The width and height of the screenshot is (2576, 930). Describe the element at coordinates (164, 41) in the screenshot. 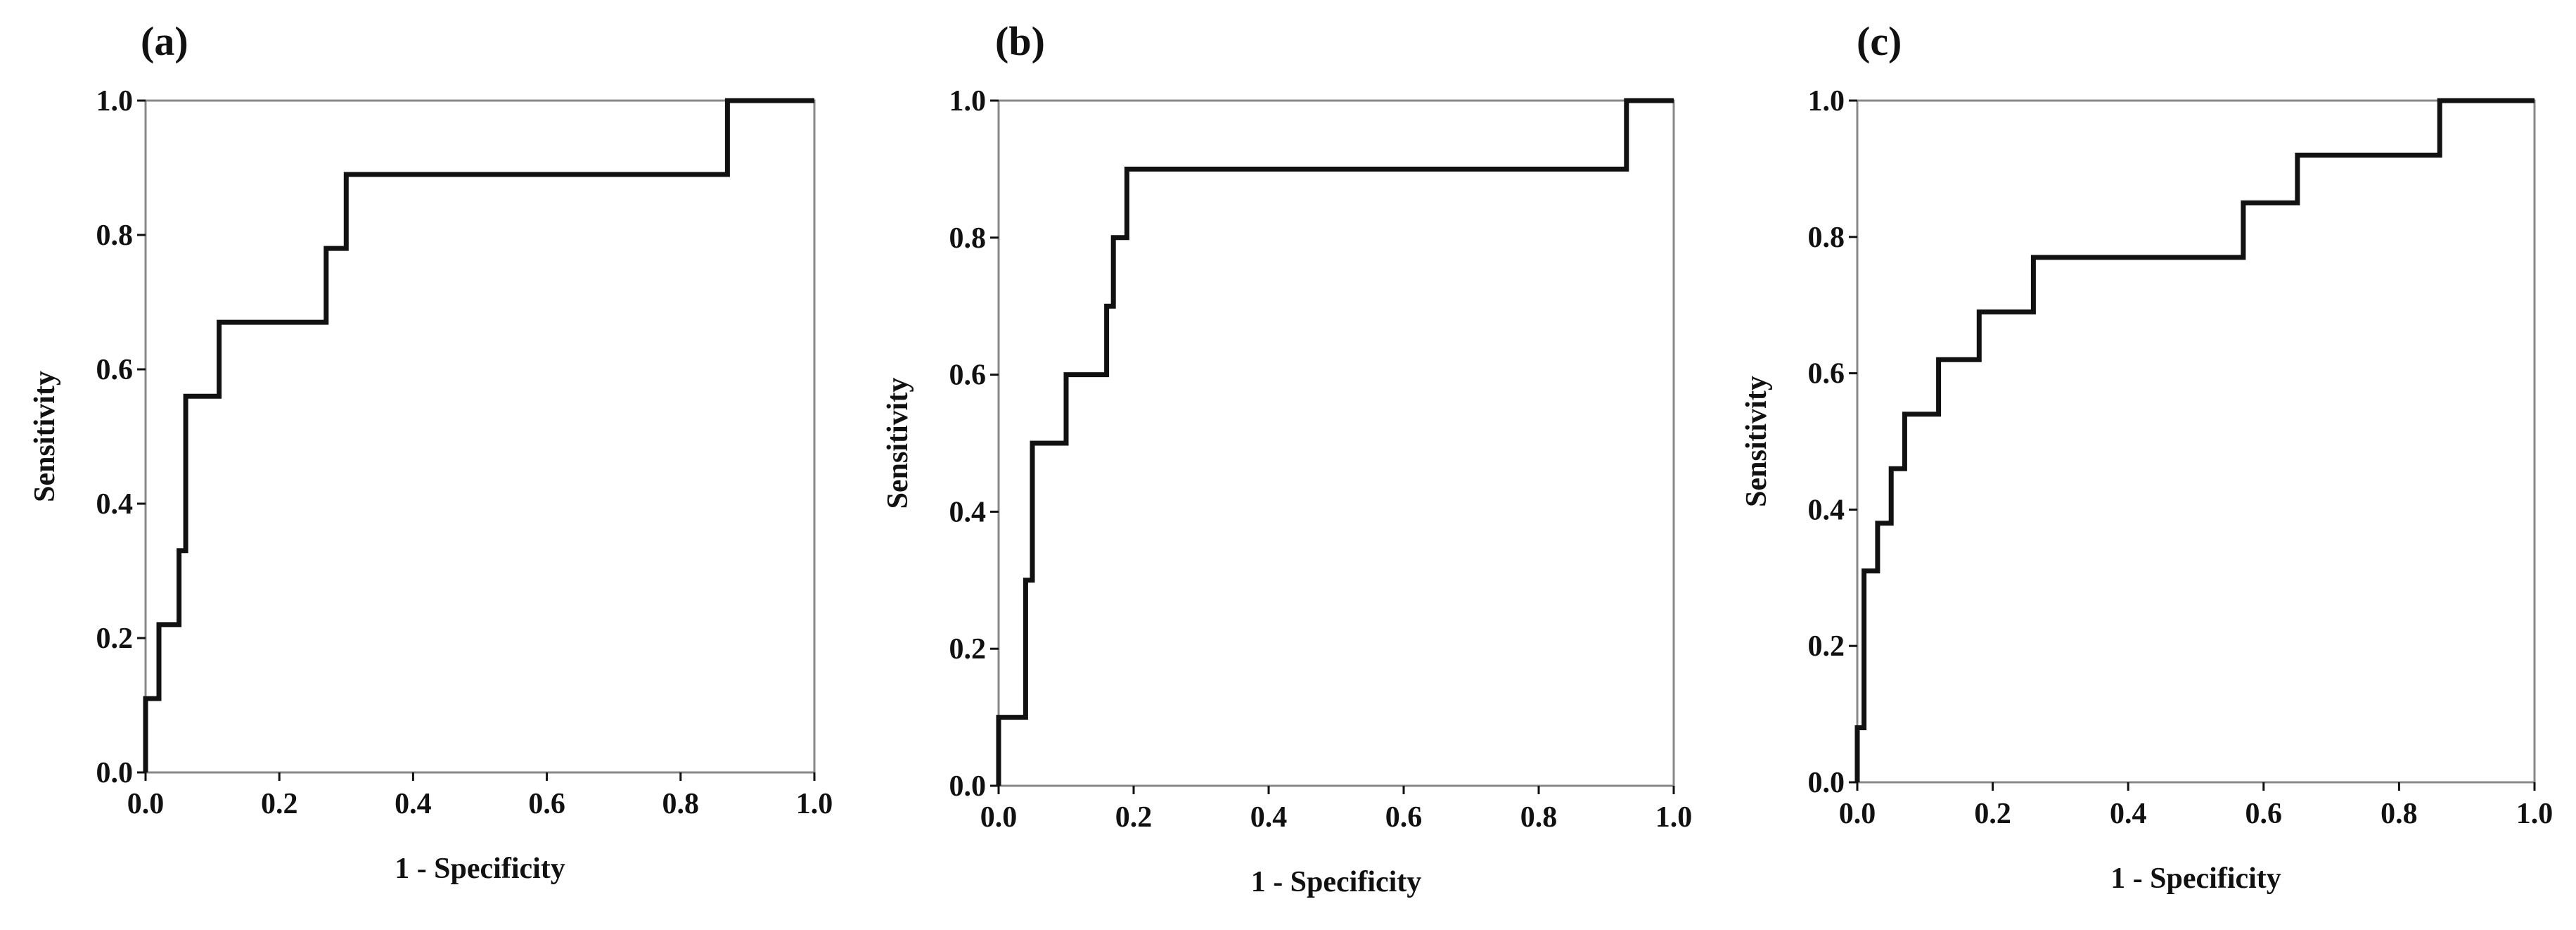

I see `panel-label: (a)` at that location.